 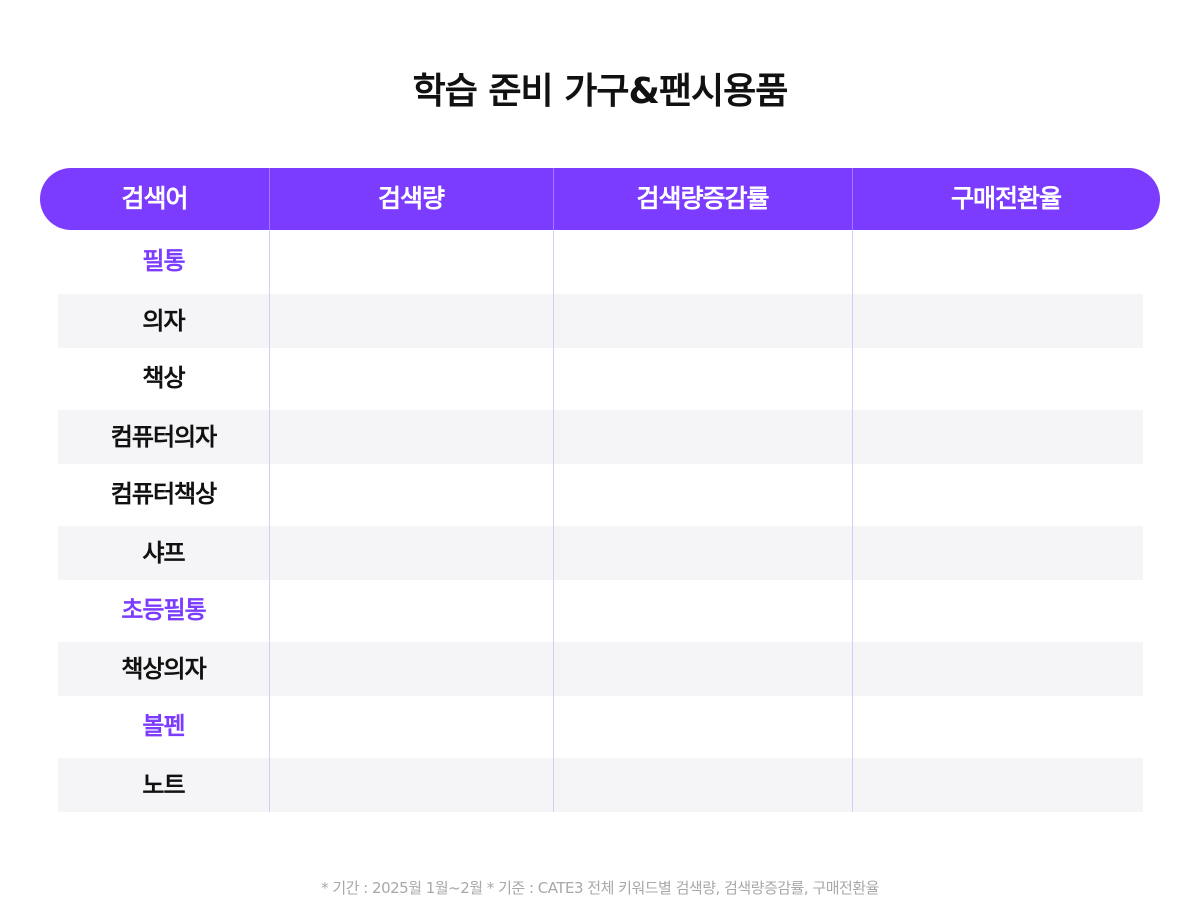 What do you see at coordinates (600, 553) in the screenshot?
I see `table-row: 샤프` at bounding box center [600, 553].